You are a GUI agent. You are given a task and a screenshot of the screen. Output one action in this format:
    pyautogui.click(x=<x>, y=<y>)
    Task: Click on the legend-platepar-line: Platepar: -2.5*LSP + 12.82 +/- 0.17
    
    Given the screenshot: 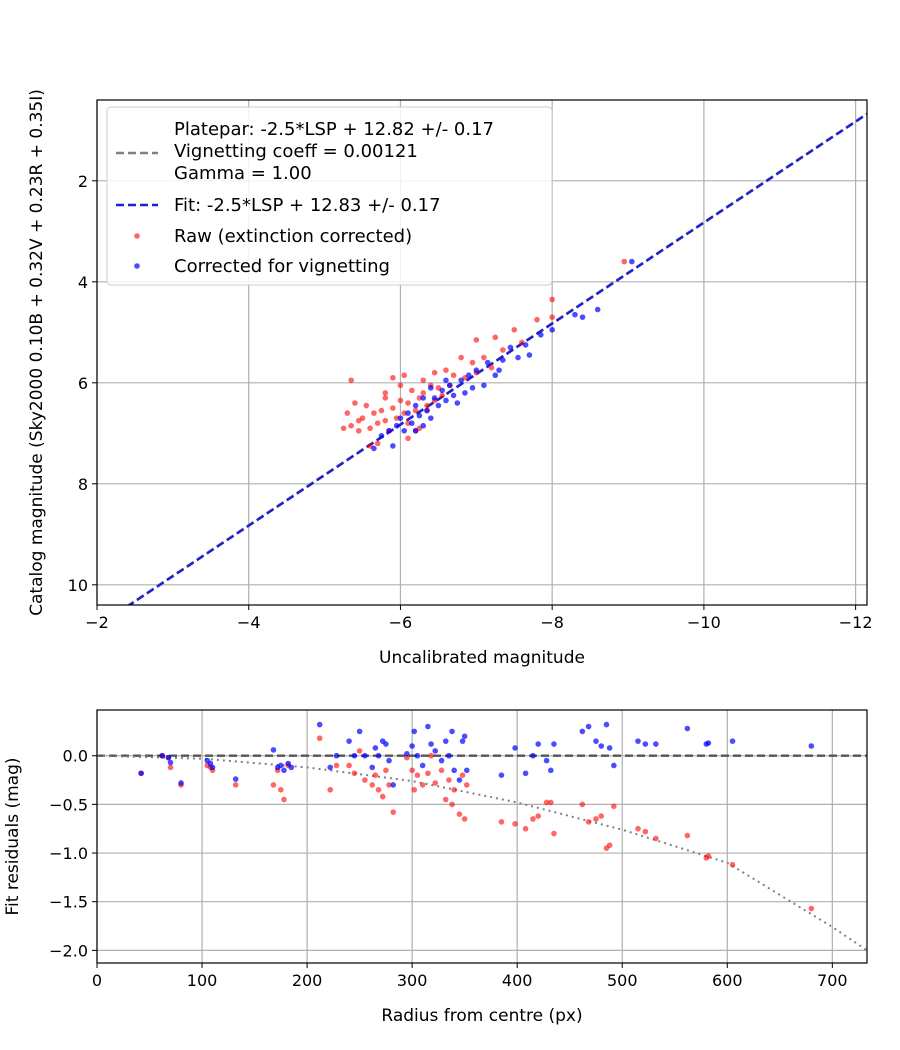 What is the action you would take?
    pyautogui.click(x=334, y=129)
    